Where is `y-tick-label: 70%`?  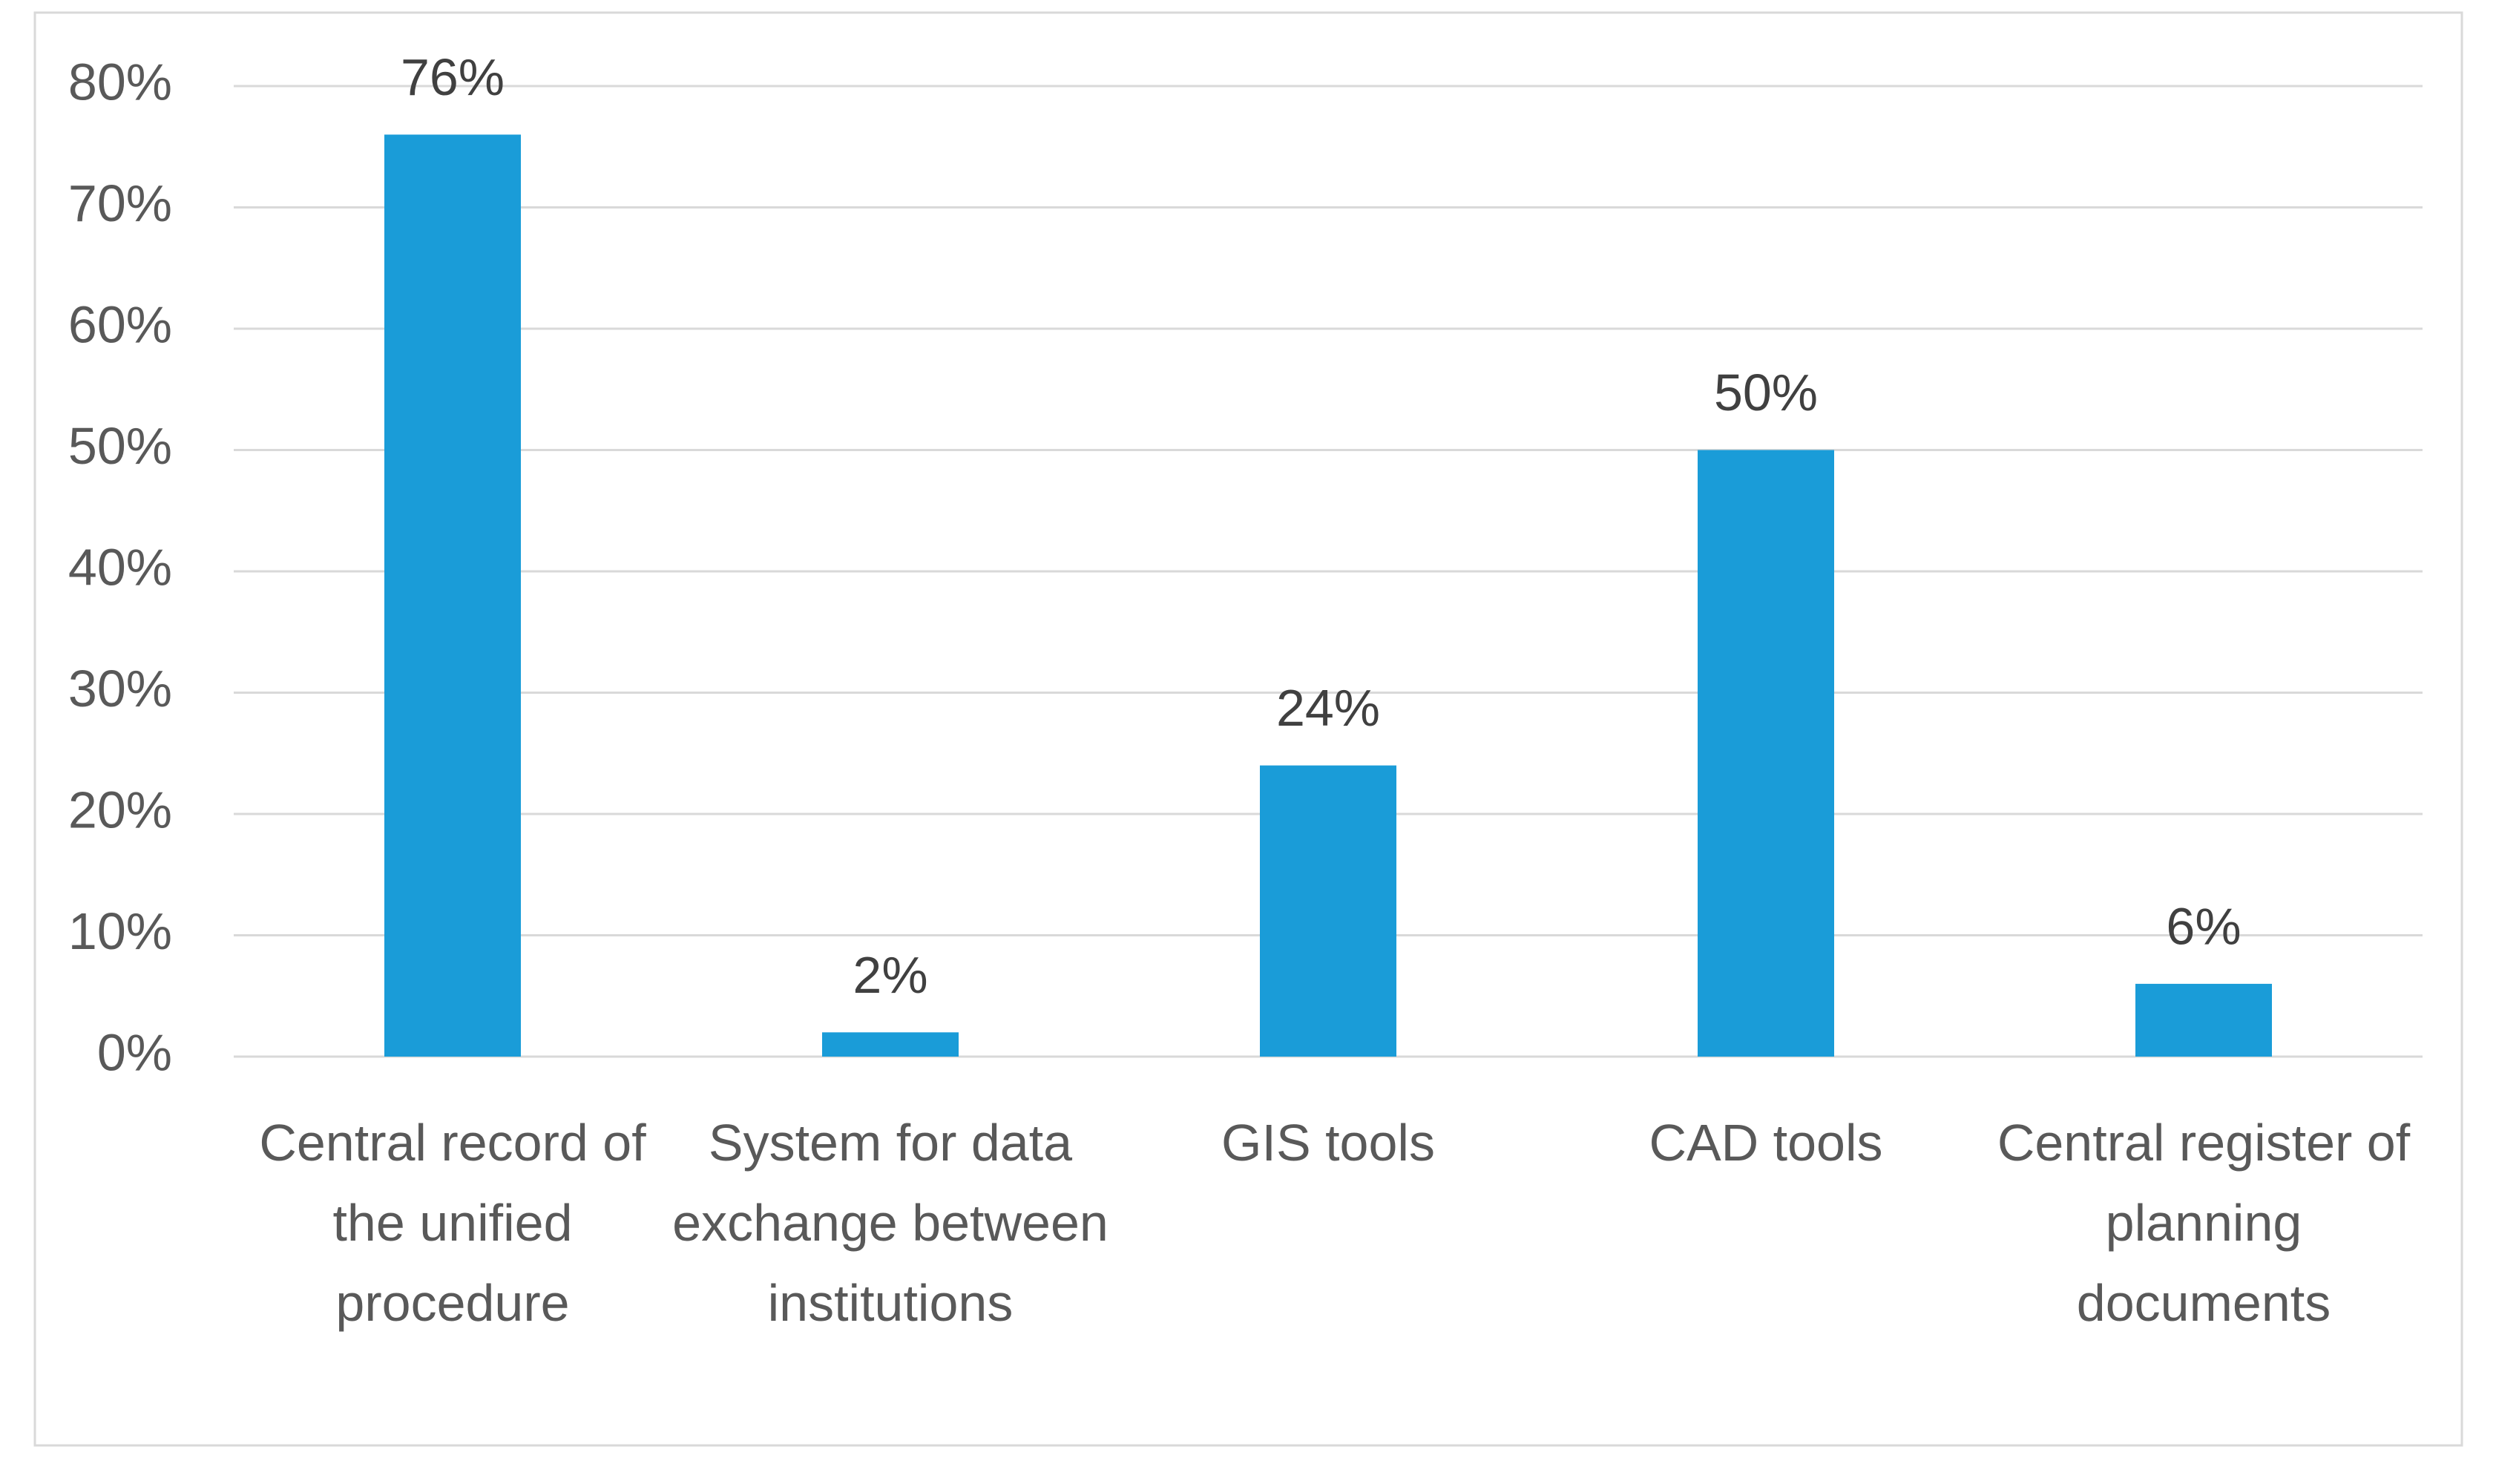
y-tick-label: 70% is located at coordinates (120, 203).